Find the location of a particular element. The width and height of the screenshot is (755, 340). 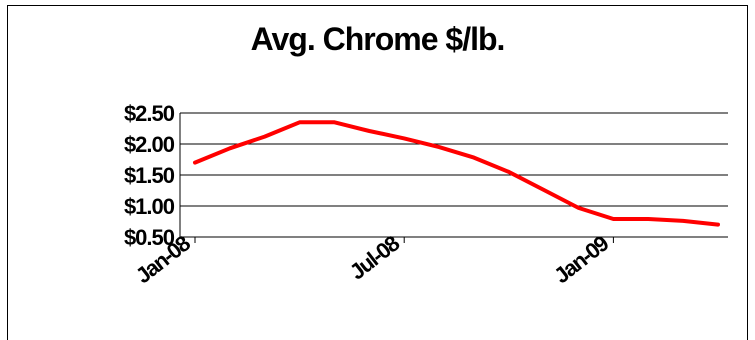

chart-title: Avg. Chrome $/lb. is located at coordinates (378, 39).